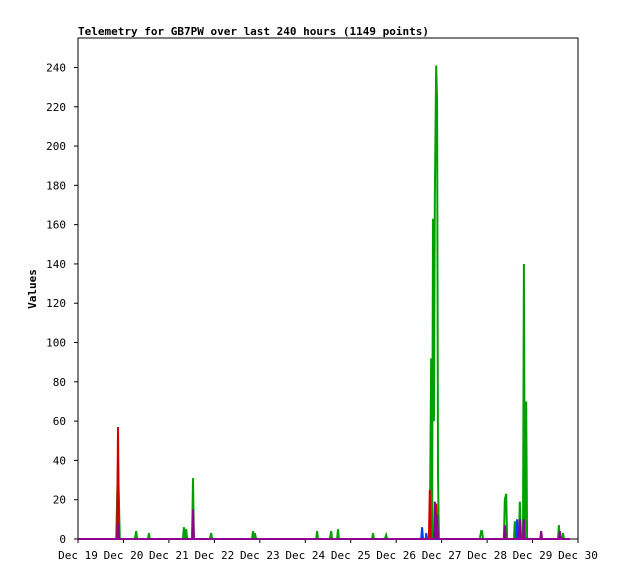 The image size is (618, 583). I want to click on x-tick-label: Dec 28, so click(487, 555).